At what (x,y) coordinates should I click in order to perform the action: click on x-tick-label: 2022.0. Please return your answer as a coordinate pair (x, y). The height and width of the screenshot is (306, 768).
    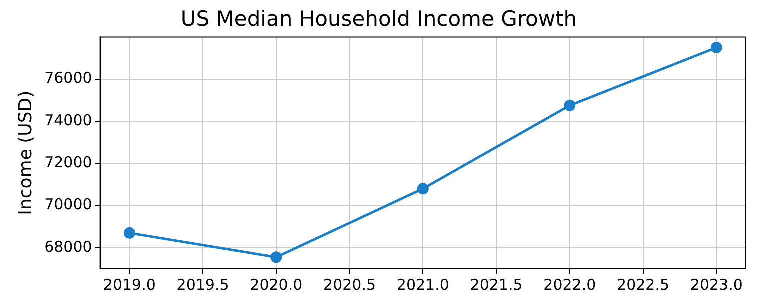
    Looking at the image, I should click on (570, 285).